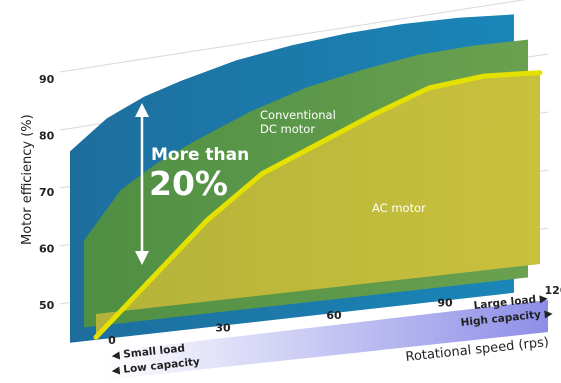 The height and width of the screenshot is (383, 561). I want to click on y-axis-ticks: 50 60 70 80 90, so click(47, 192).